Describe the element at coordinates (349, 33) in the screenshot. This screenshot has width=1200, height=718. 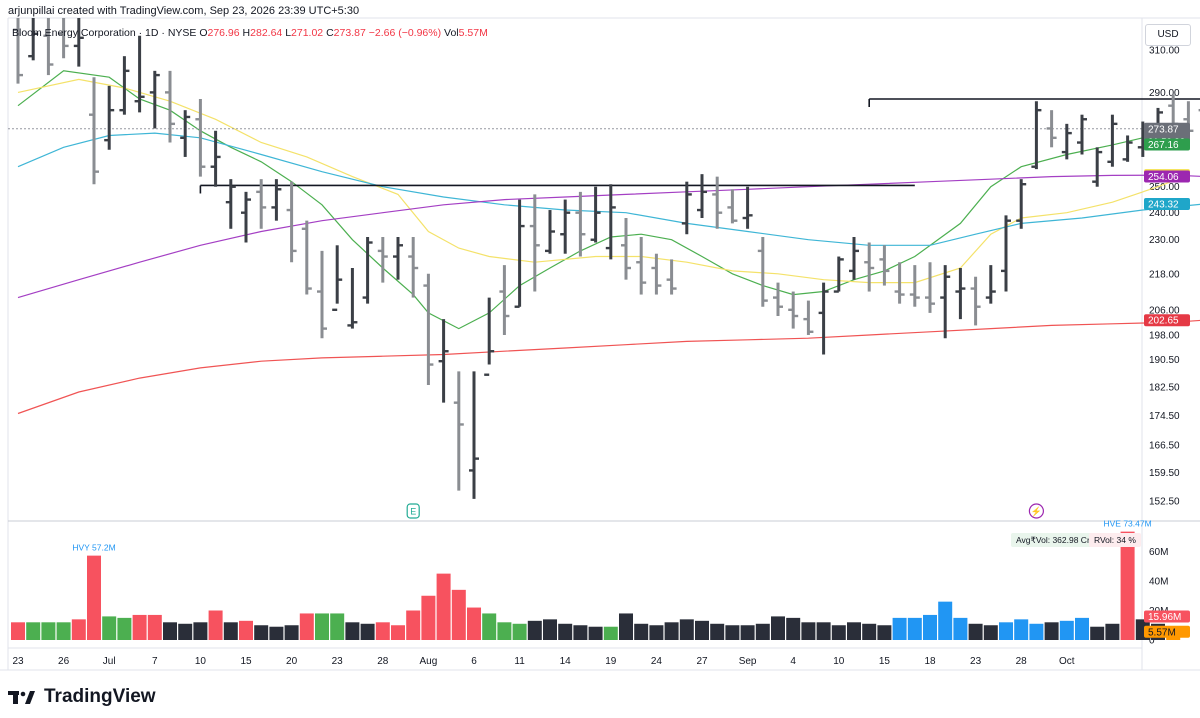
I see `close-value: 273.87` at that location.